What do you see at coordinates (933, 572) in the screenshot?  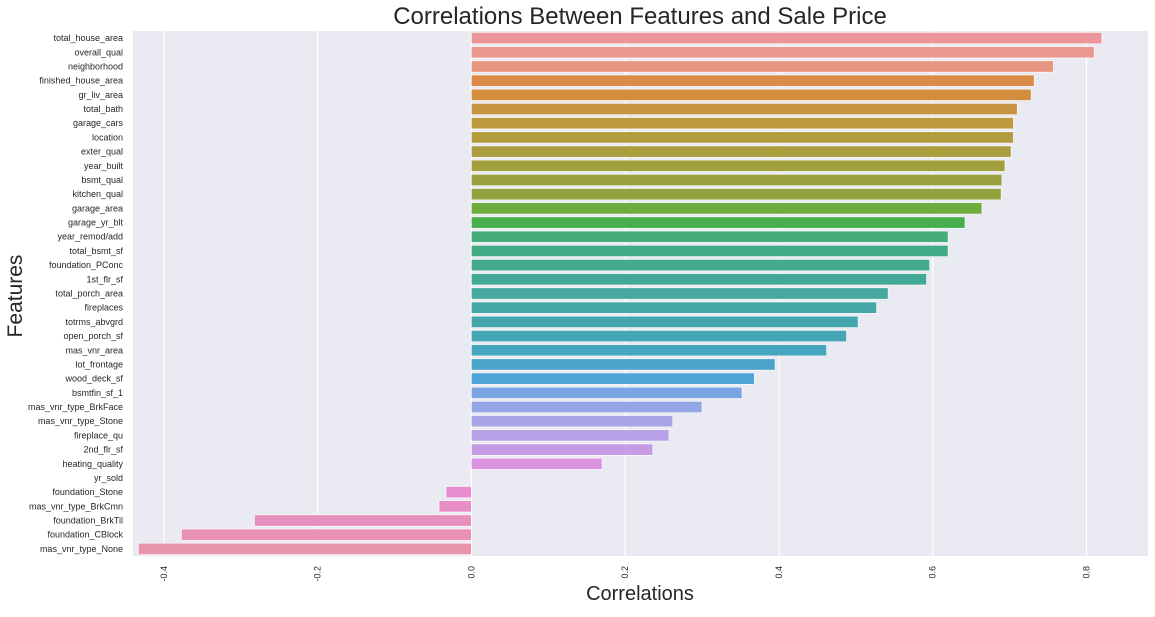 I see `x-tick-label: 0.6` at bounding box center [933, 572].